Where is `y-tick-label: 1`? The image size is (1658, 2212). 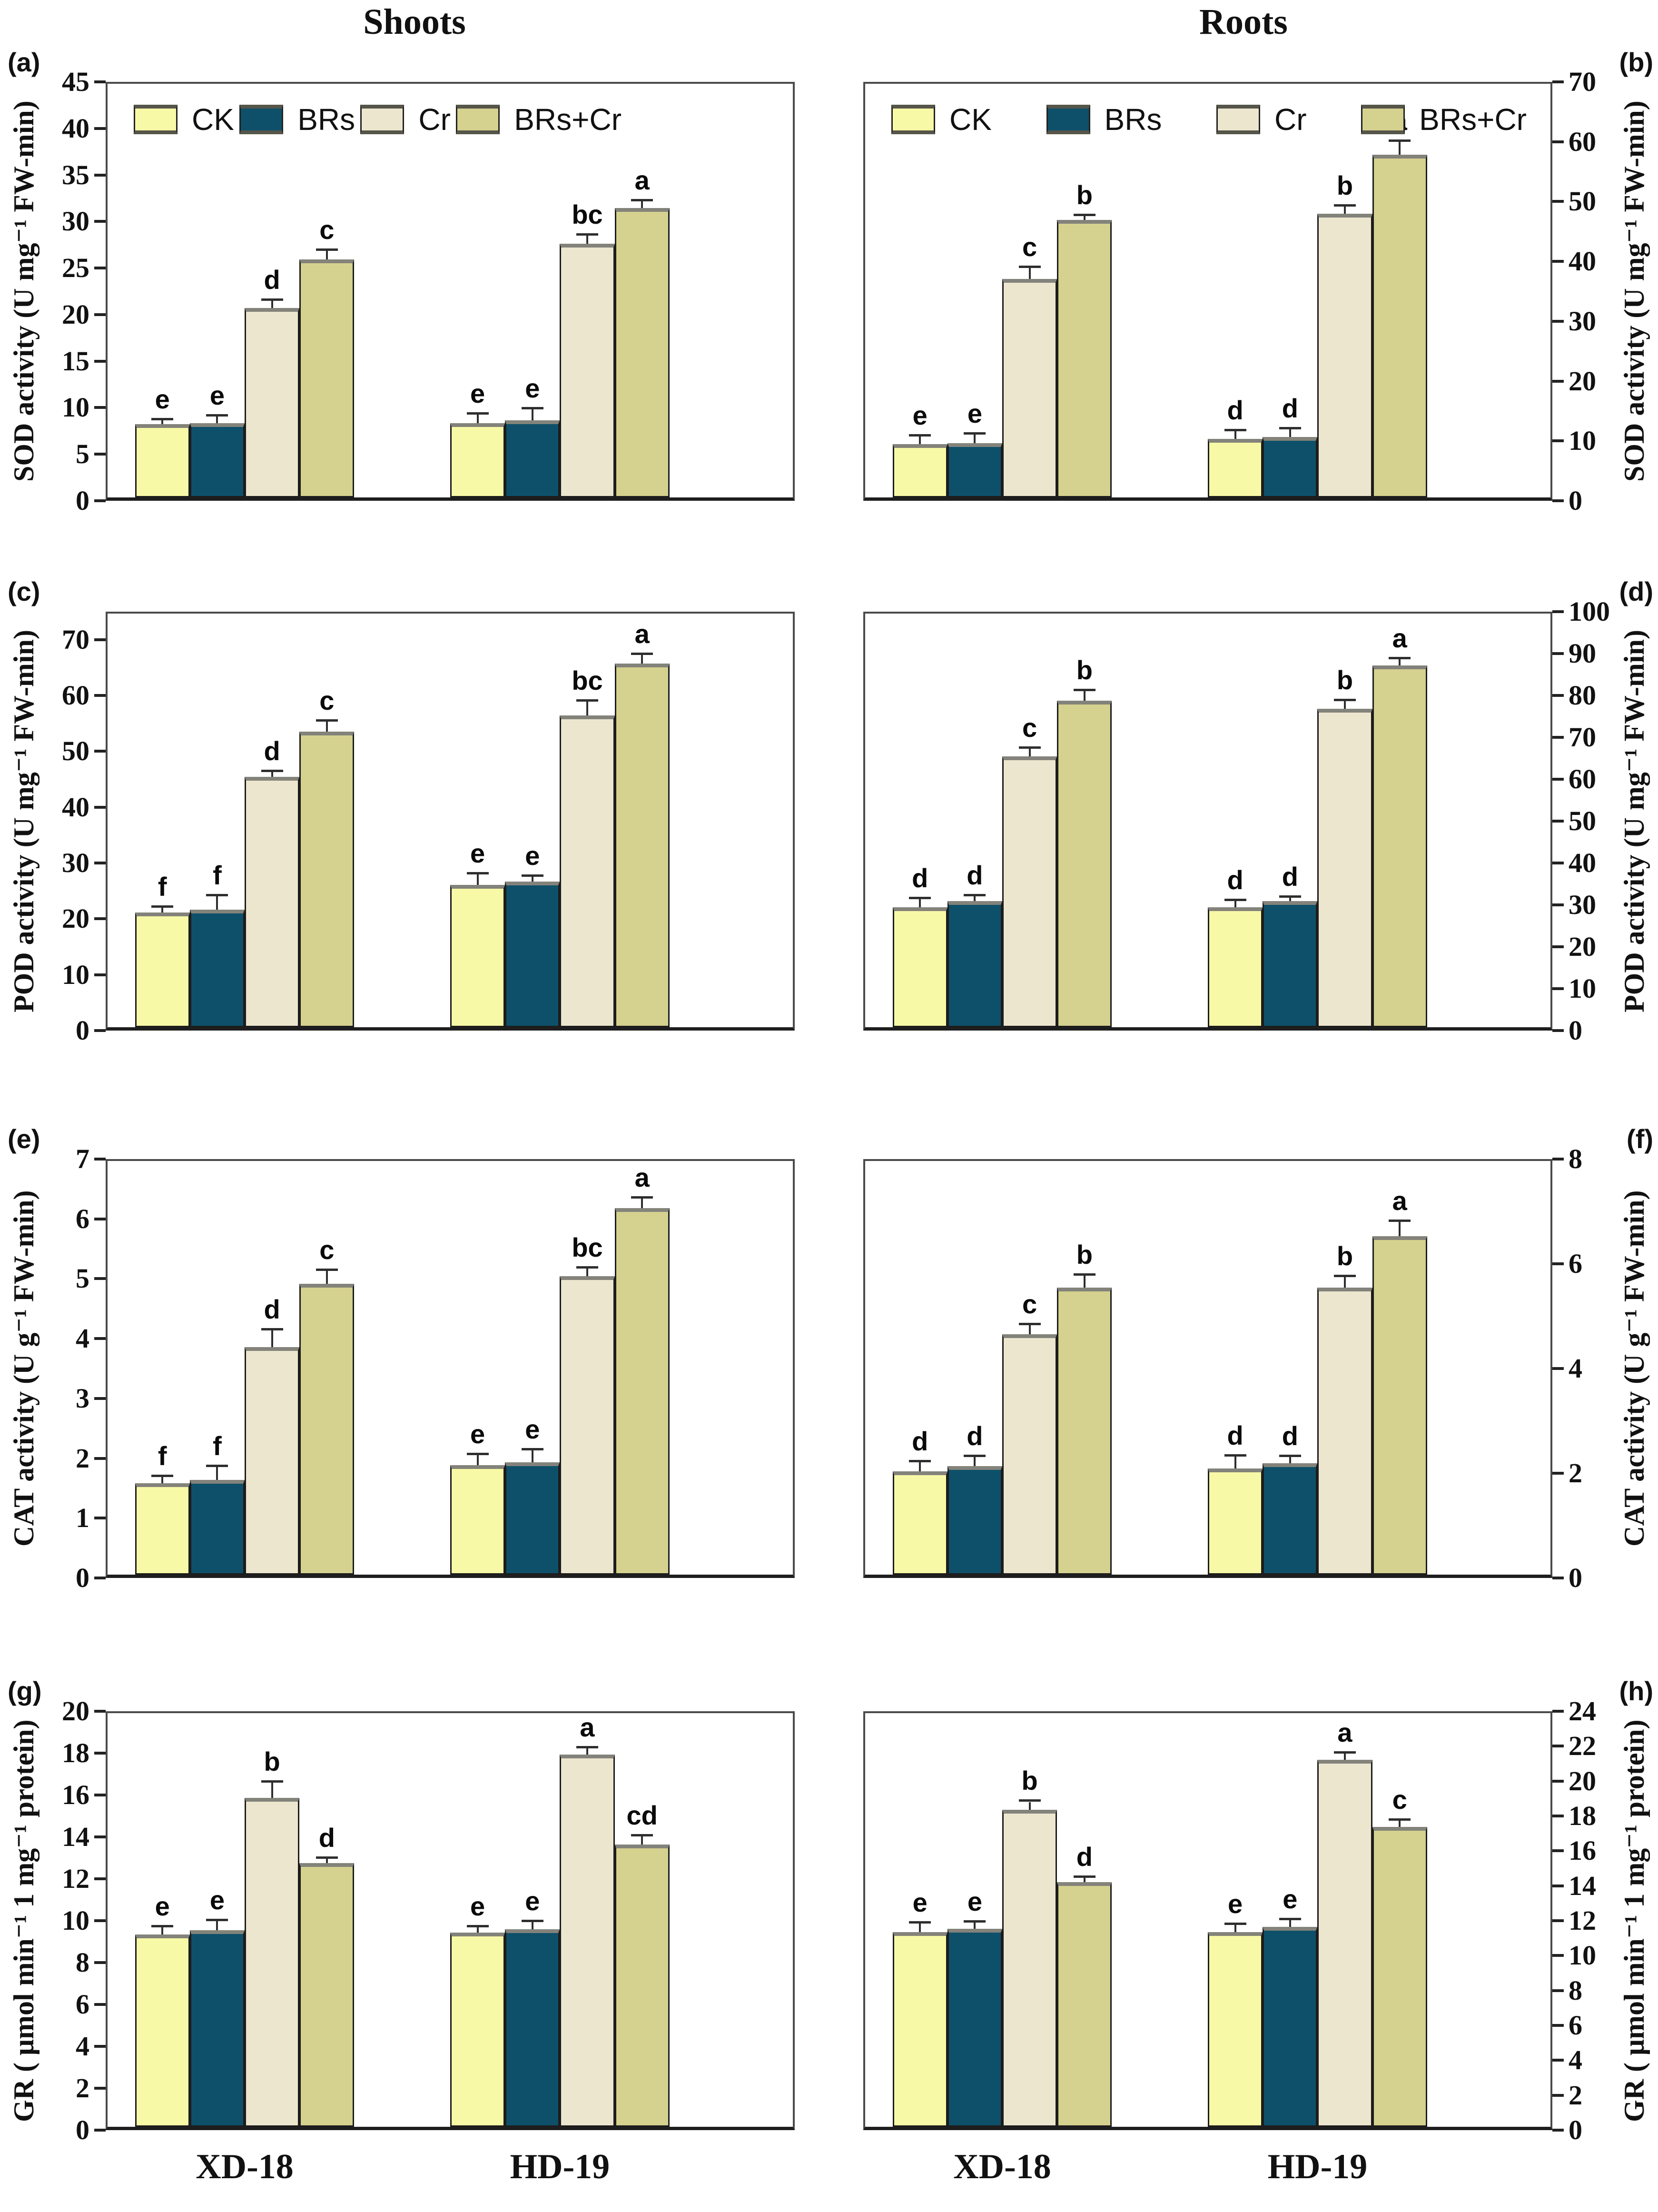 y-tick-label: 1 is located at coordinates (82, 1518).